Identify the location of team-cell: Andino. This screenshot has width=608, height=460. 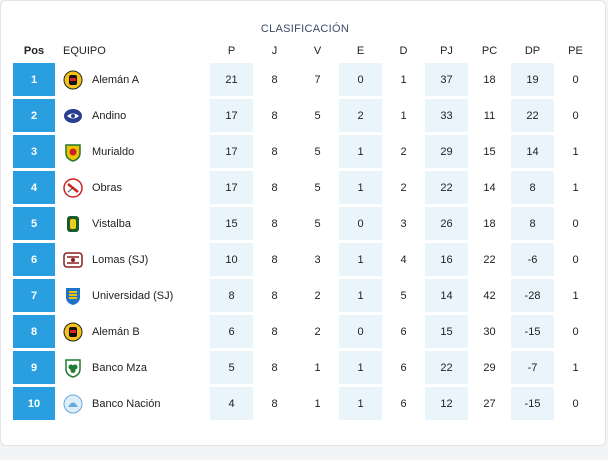
(132, 117).